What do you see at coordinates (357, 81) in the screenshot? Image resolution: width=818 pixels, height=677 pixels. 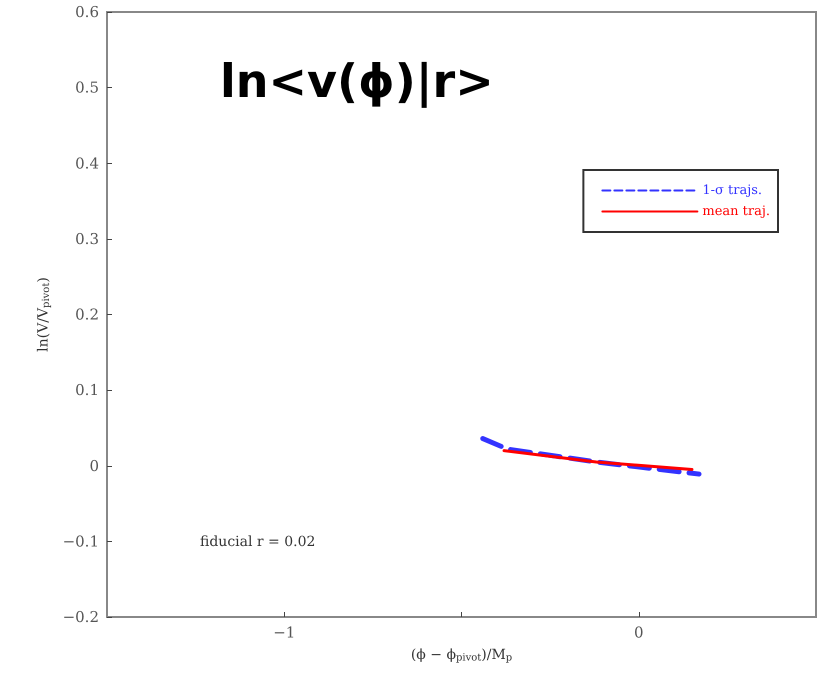 I see `text: ln<v(ϕ)|r>` at bounding box center [357, 81].